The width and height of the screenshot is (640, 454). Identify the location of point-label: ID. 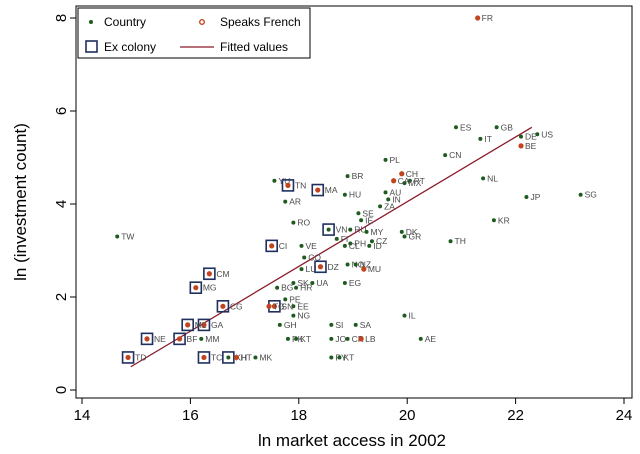
(377, 246).